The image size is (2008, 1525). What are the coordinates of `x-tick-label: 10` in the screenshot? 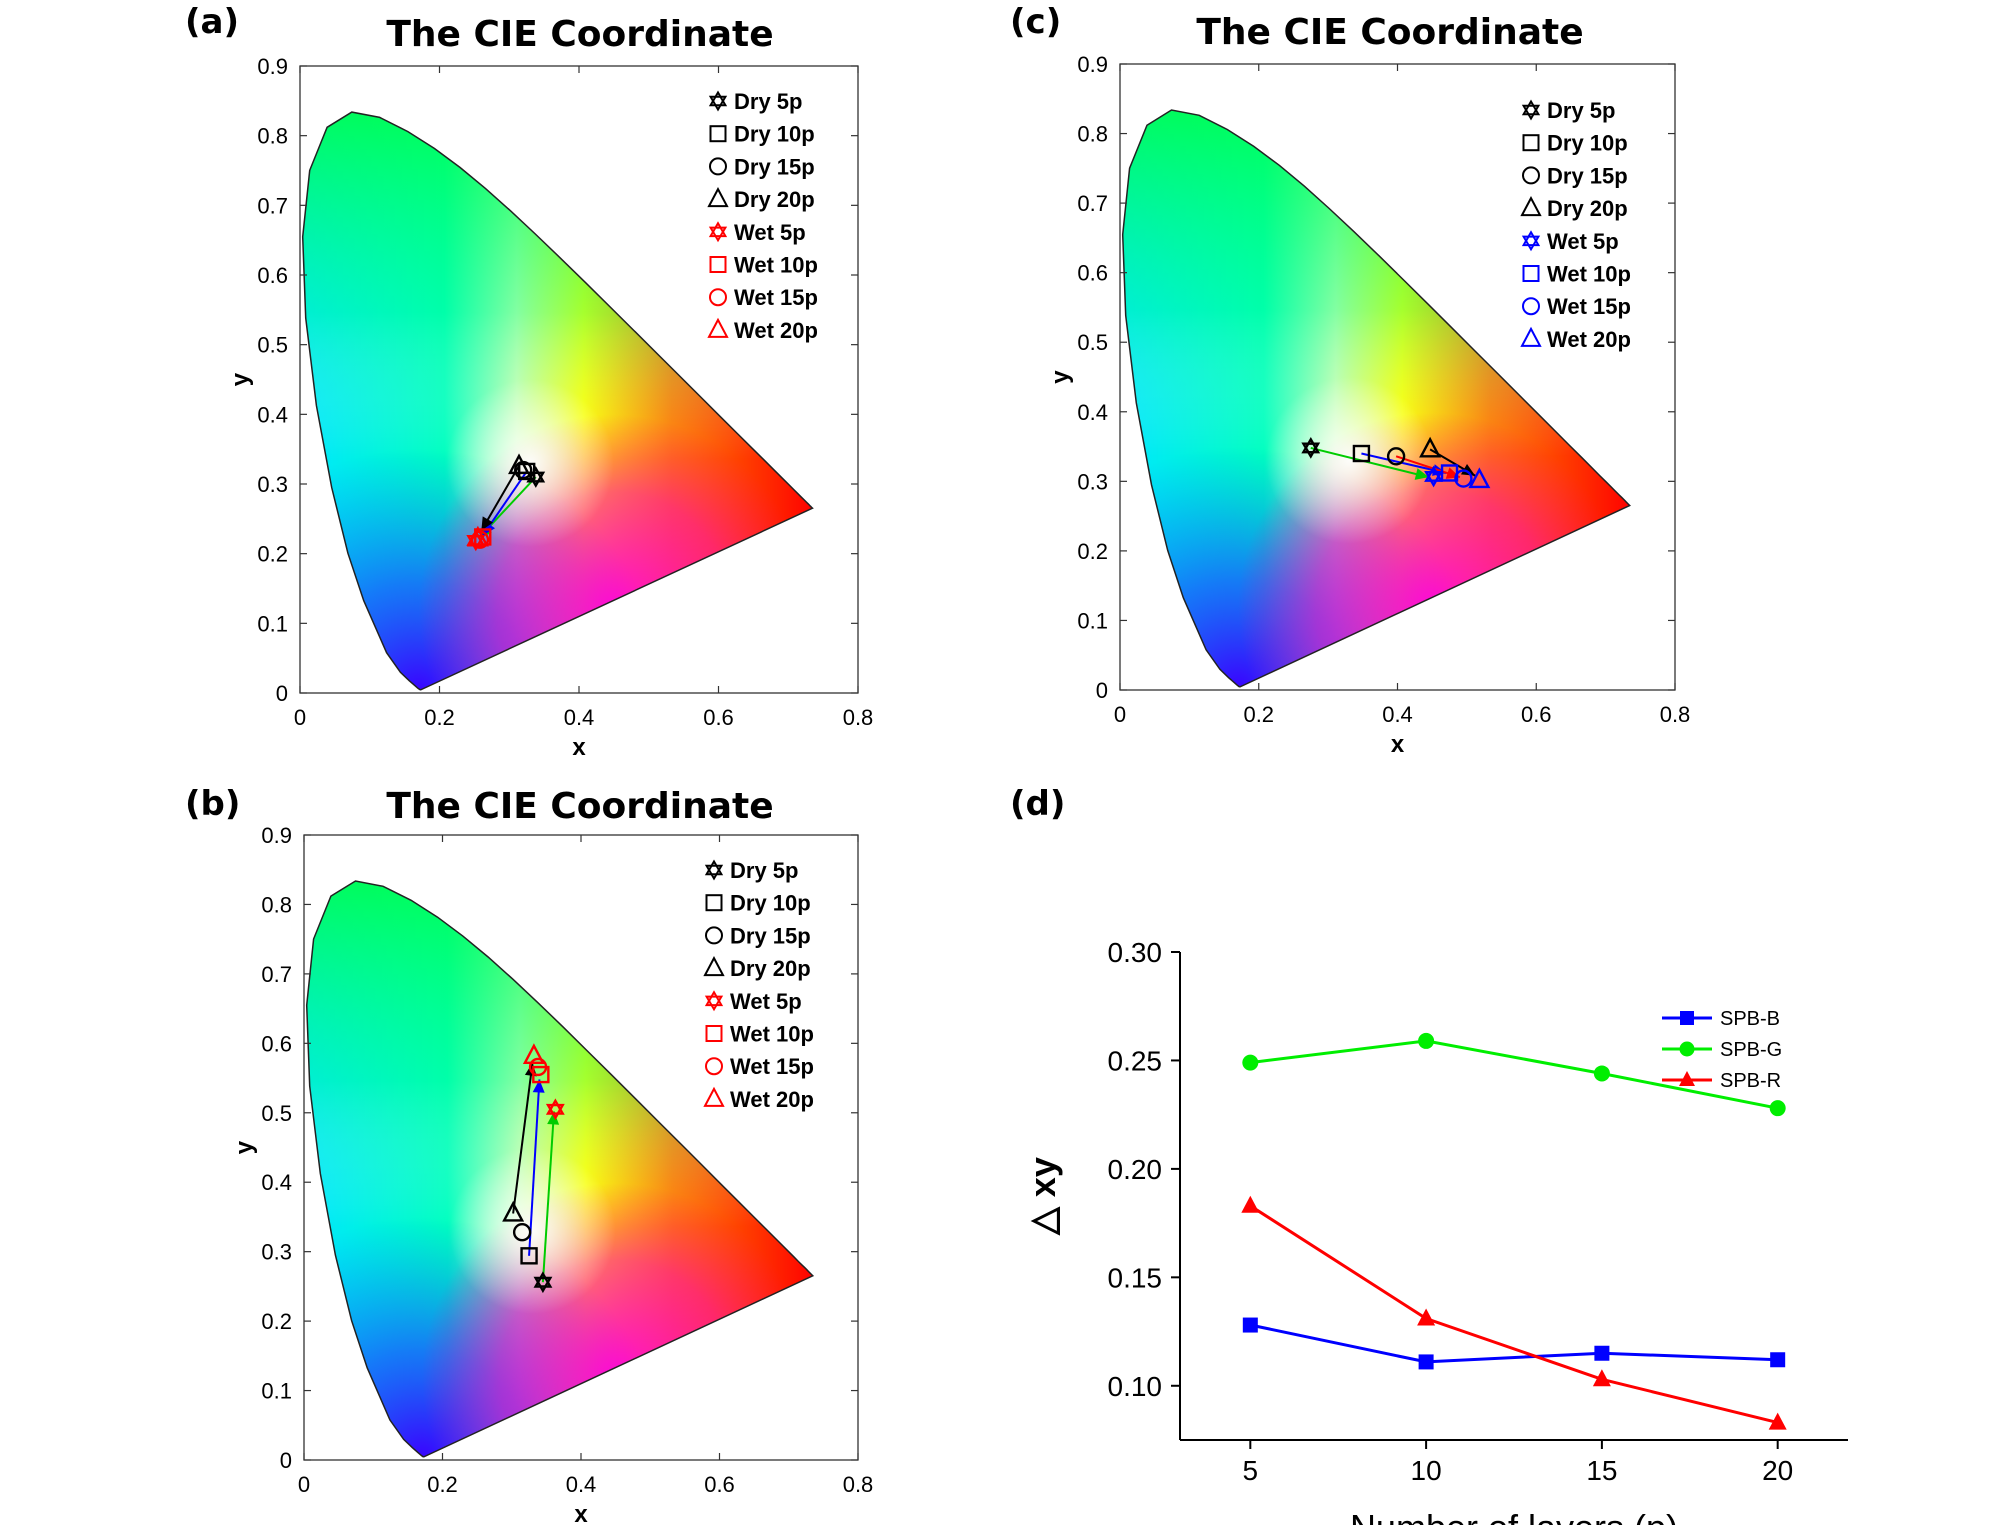 It's located at (1426, 1470).